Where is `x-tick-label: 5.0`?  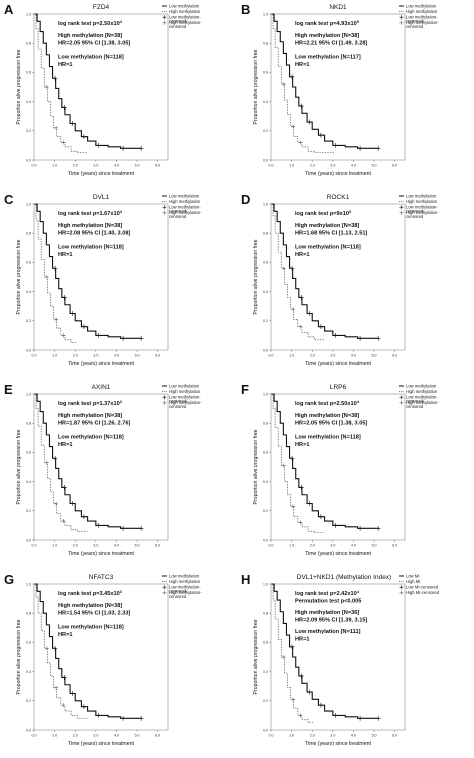
x-tick-label: 5.0 is located at coordinates (374, 166).